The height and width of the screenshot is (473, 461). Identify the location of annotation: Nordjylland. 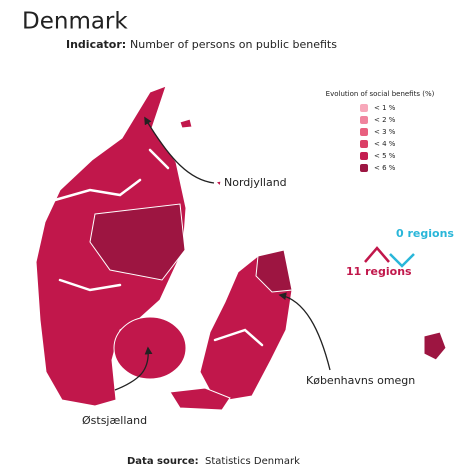
(255, 182).